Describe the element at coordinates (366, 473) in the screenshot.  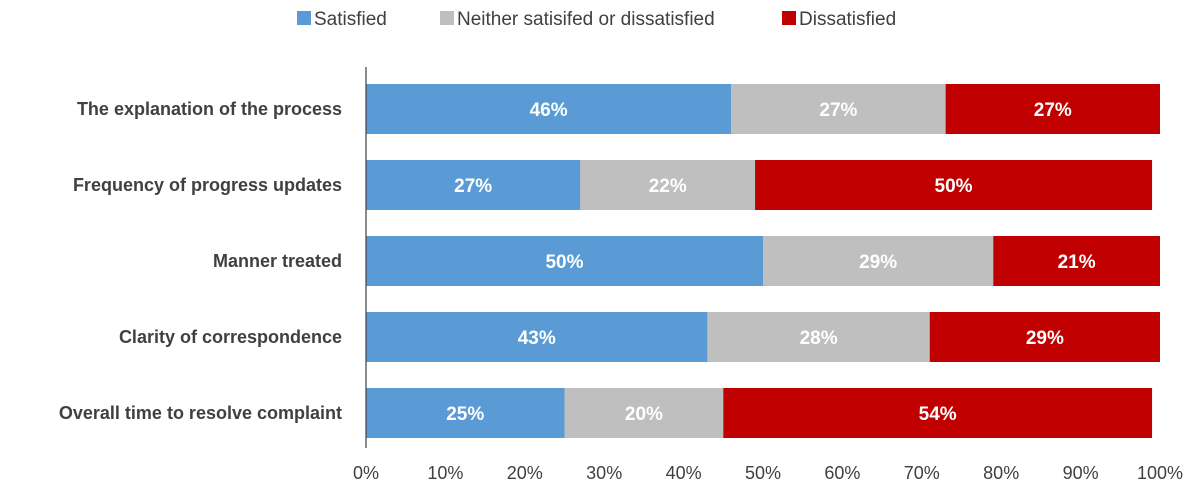
I see `x-tick-label-0: 0%` at that location.